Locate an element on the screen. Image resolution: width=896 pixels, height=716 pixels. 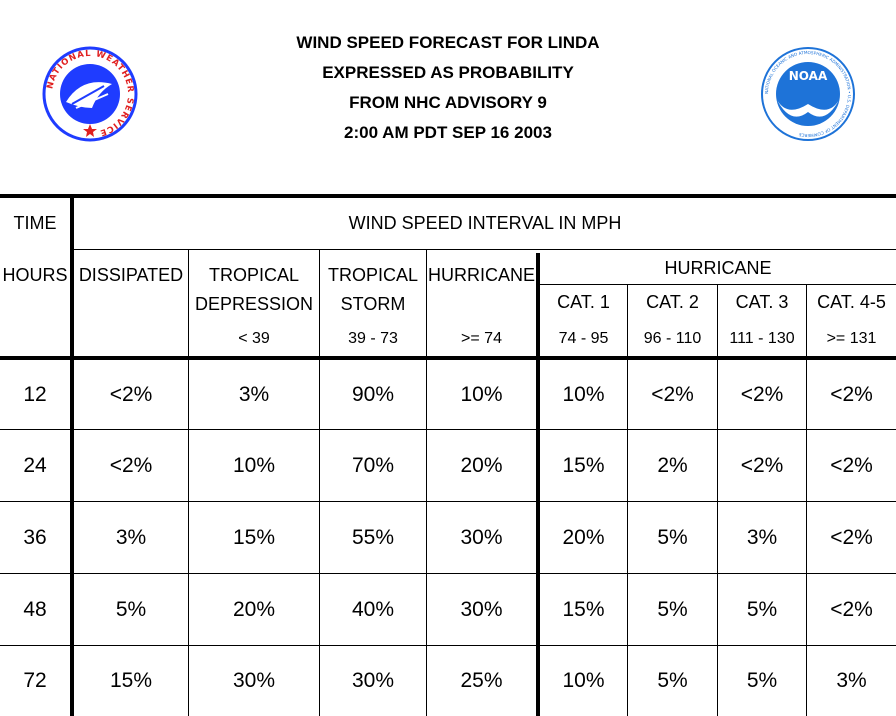
probability-cell: 25% is located at coordinates (481, 680).